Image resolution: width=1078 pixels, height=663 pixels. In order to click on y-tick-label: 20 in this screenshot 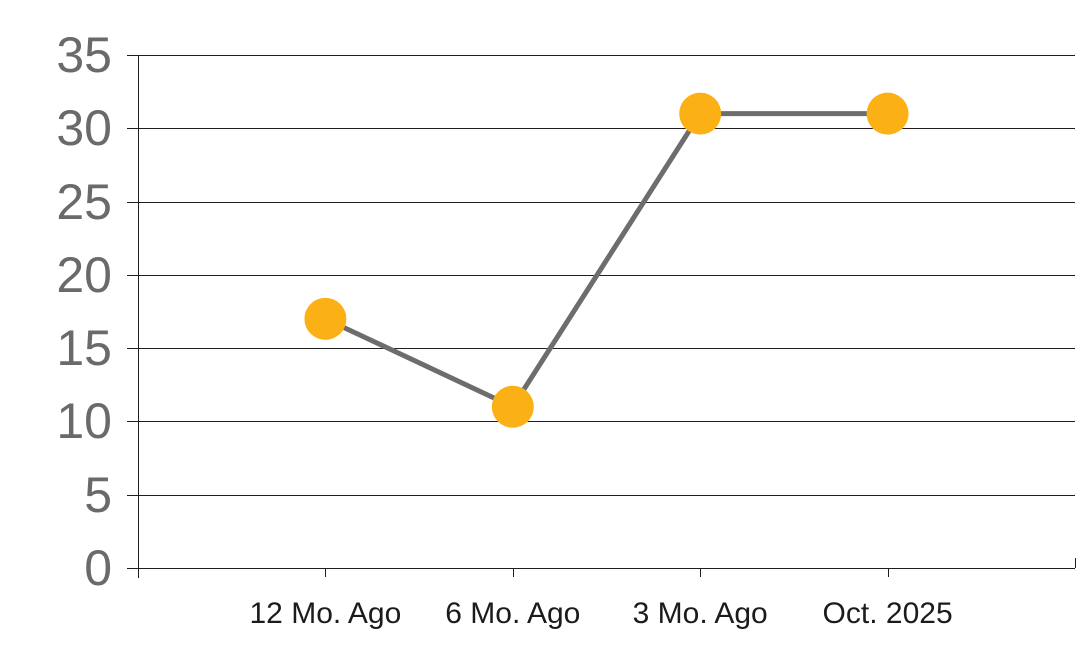, I will do `click(84, 274)`.